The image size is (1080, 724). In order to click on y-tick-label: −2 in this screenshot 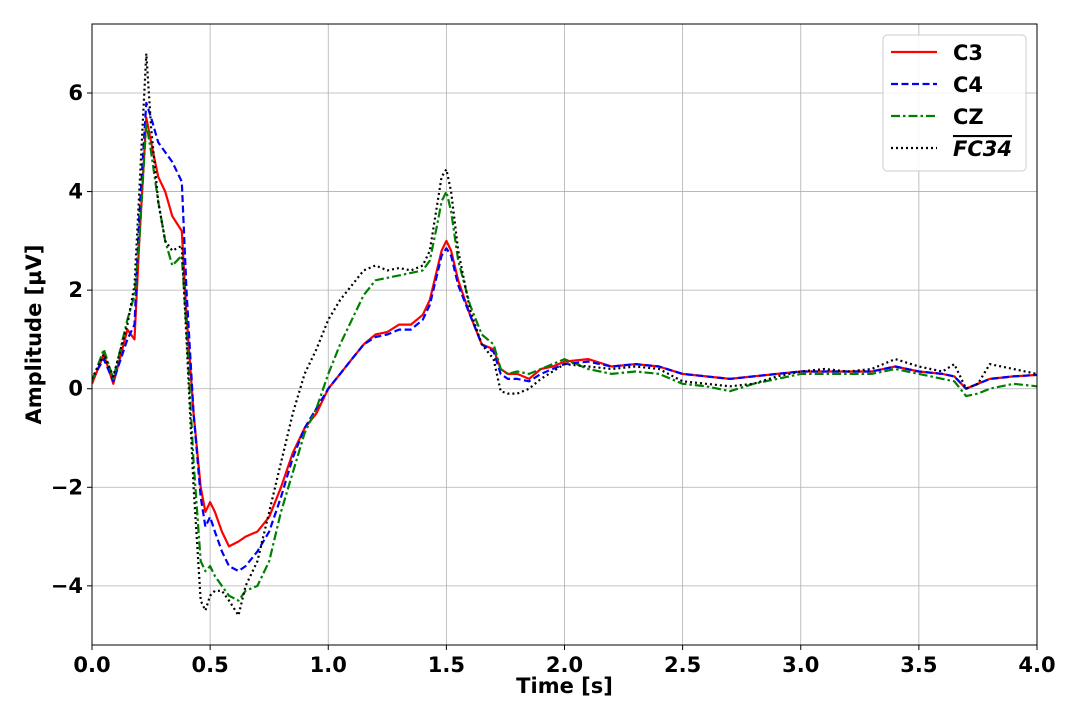, I will do `click(67, 487)`.